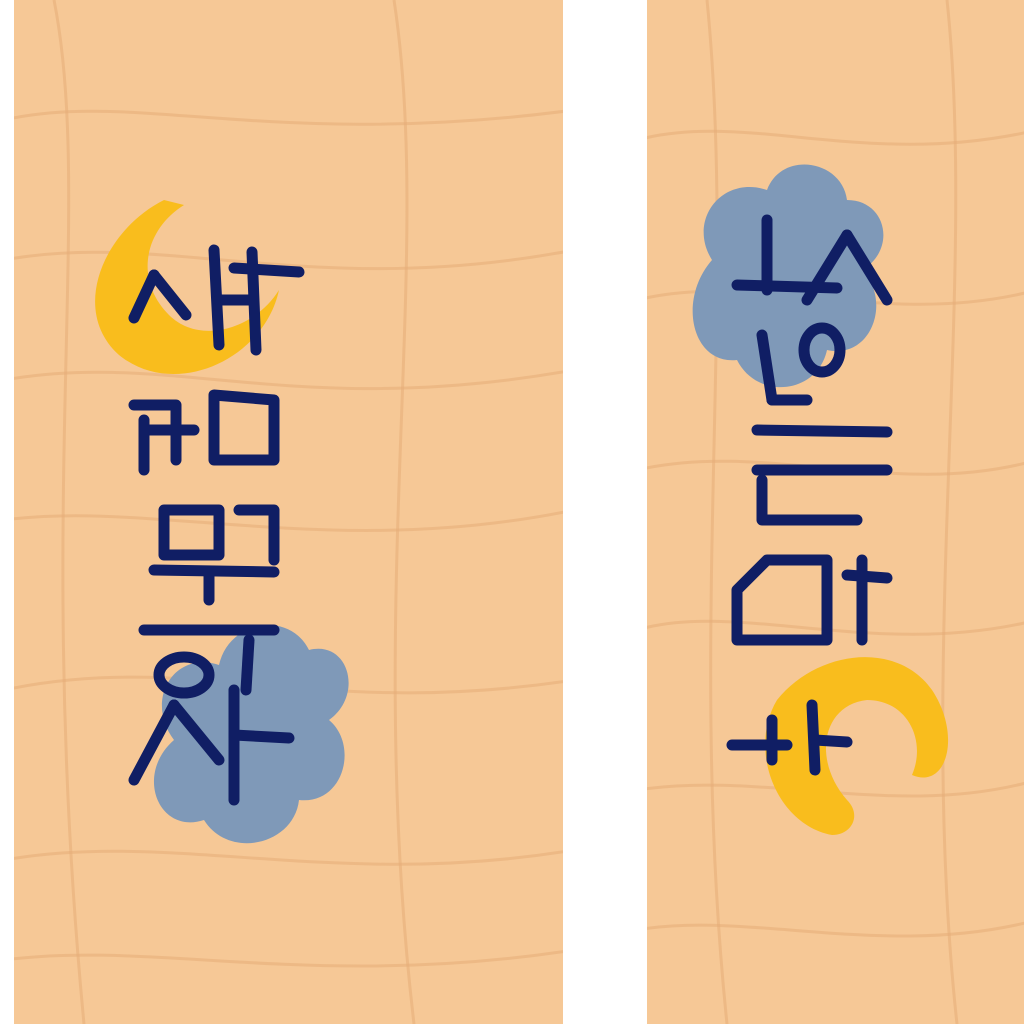 The width and height of the screenshot is (1024, 1024). What do you see at coordinates (187, 287) in the screenshot?
I see `crescent-moon-icon` at bounding box center [187, 287].